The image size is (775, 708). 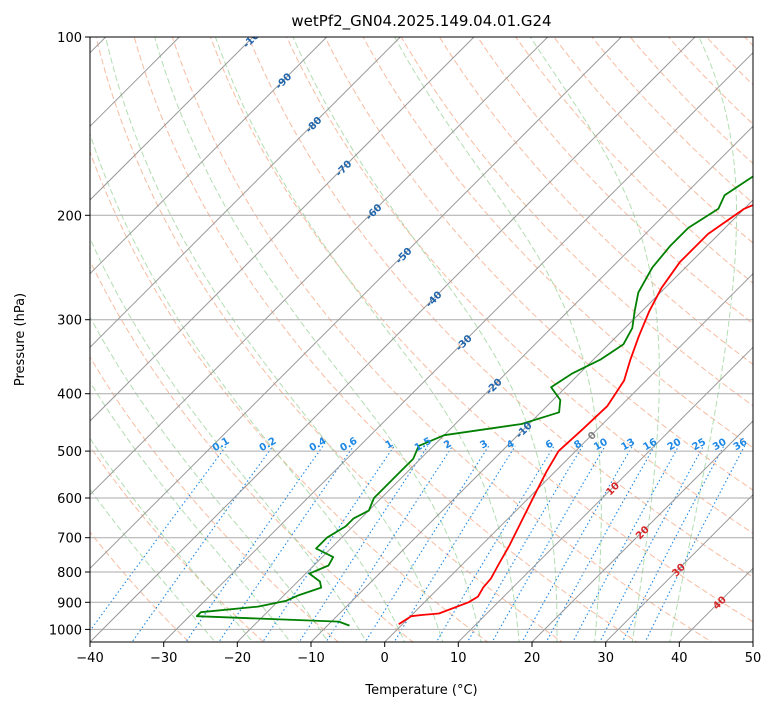 What do you see at coordinates (69, 452) in the screenshot?
I see `y-tick-label: 500` at bounding box center [69, 452].